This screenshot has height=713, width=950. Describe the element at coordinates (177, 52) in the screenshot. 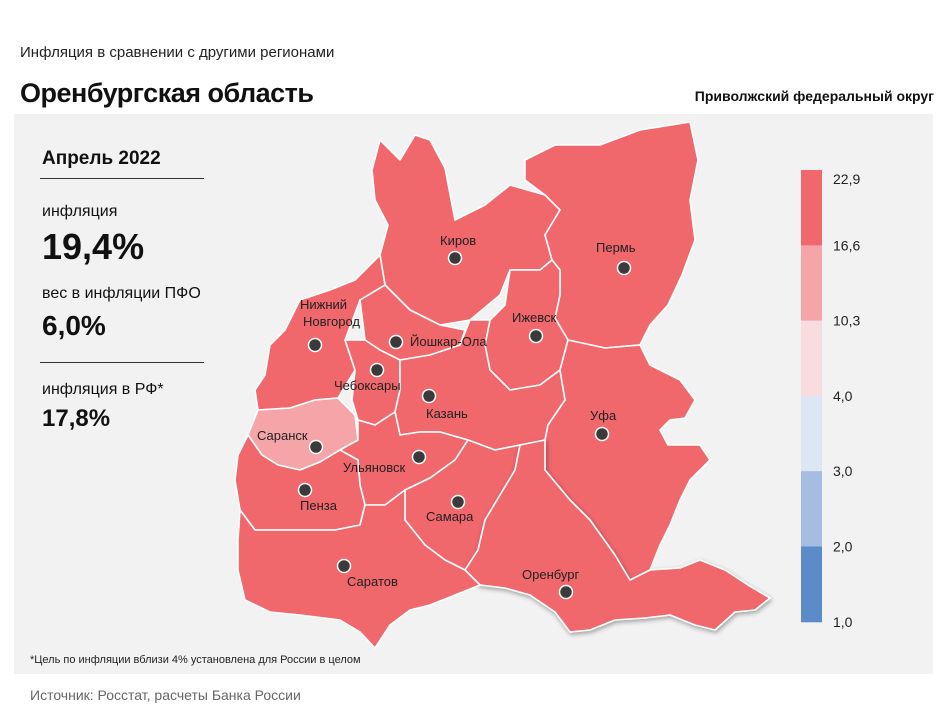

I see `chart-subtitle: Инфляция в сравнении с другими регионами` at that location.